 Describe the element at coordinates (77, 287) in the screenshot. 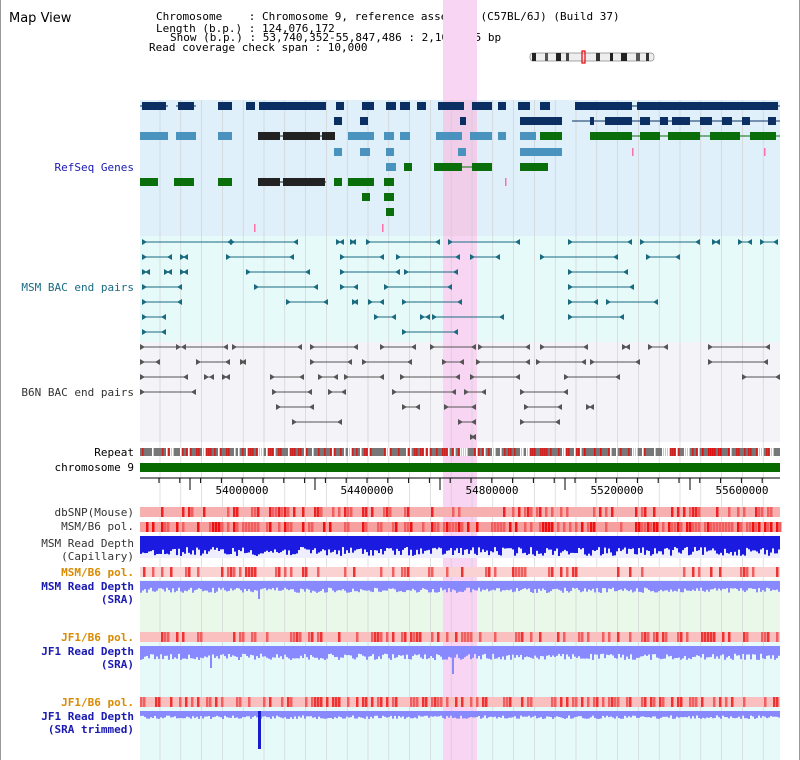

I see `track-label-msm-bac: MSM BAC end pairs` at that location.